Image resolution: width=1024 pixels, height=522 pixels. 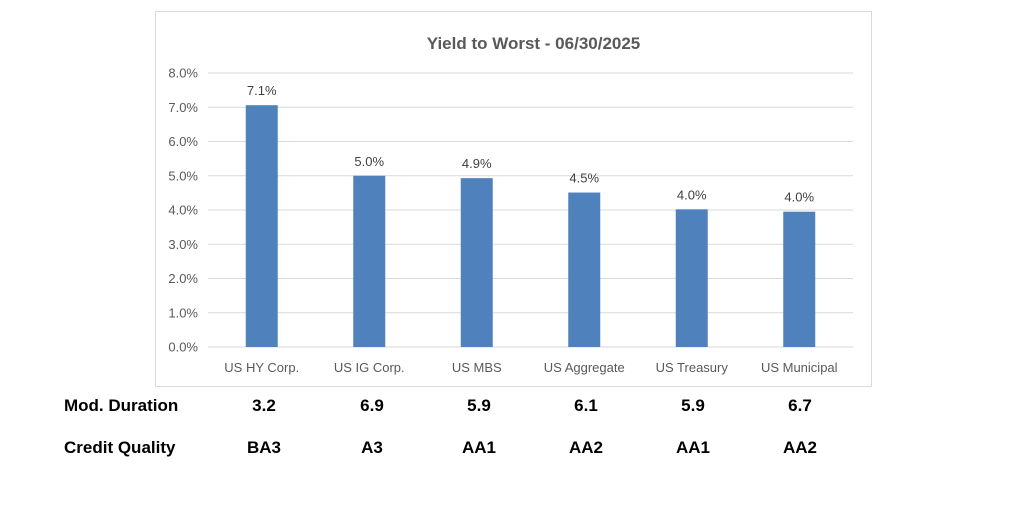 I want to click on x-tick-label: US Aggregate, so click(x=584, y=367).